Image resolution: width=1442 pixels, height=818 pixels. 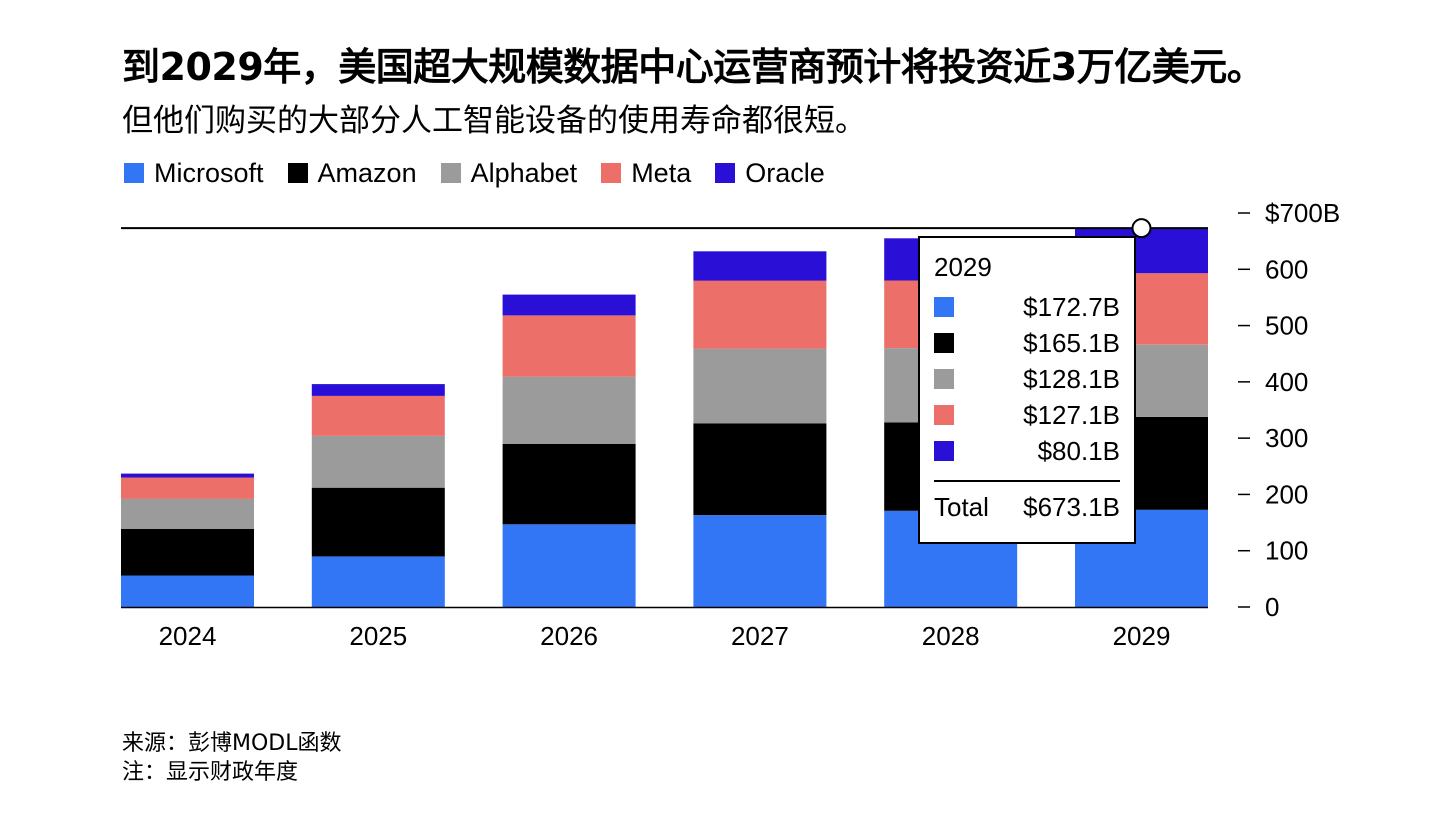 What do you see at coordinates (760, 561) in the screenshot?
I see `bar-segment-microsoft-2027` at bounding box center [760, 561].